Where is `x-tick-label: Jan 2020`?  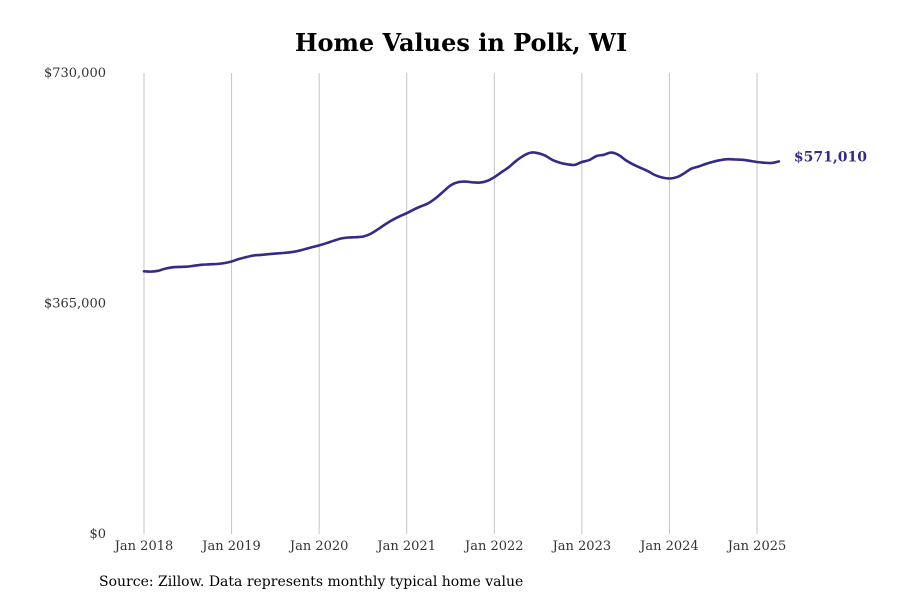
x-tick-label: Jan 2020 is located at coordinates (318, 546).